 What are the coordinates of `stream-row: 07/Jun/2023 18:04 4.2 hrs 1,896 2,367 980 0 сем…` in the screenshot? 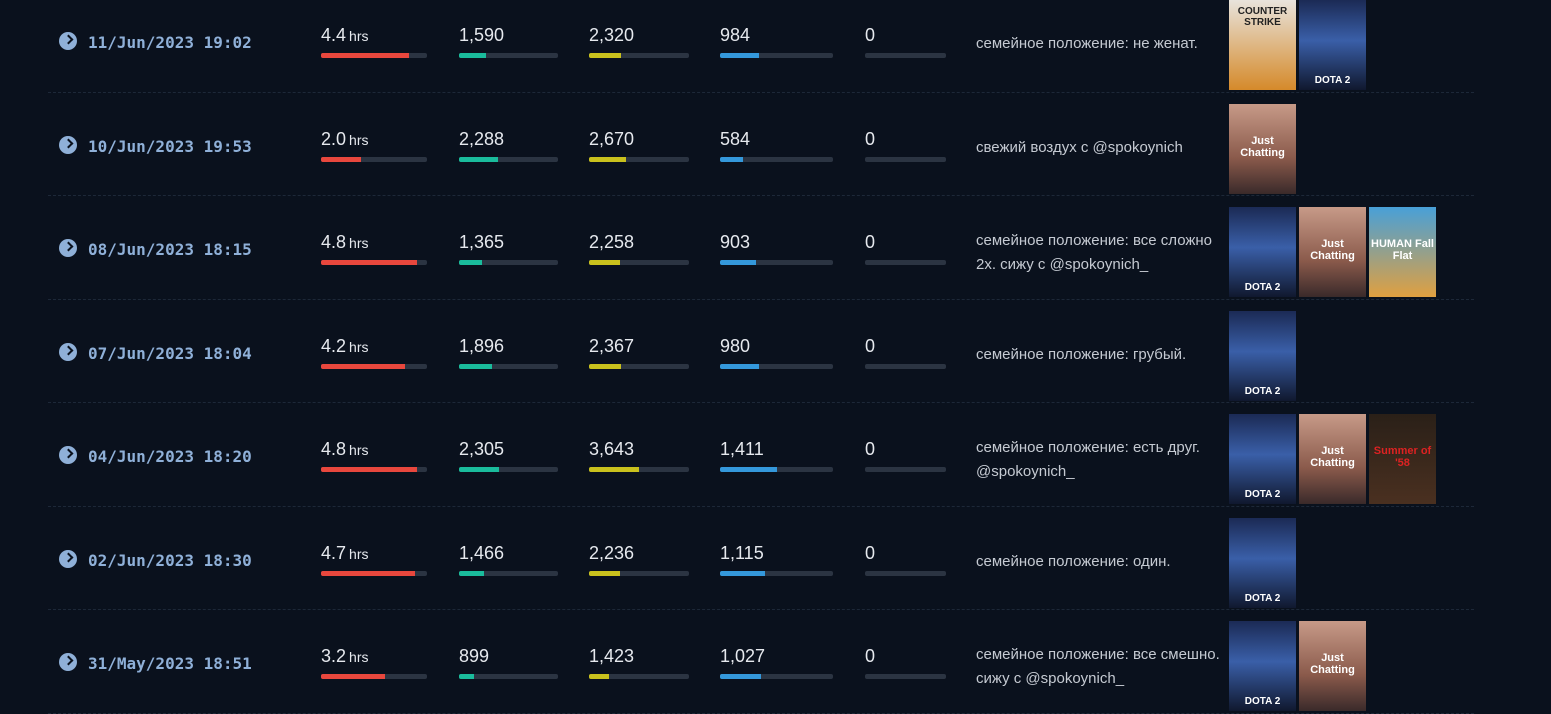 It's located at (775, 351).